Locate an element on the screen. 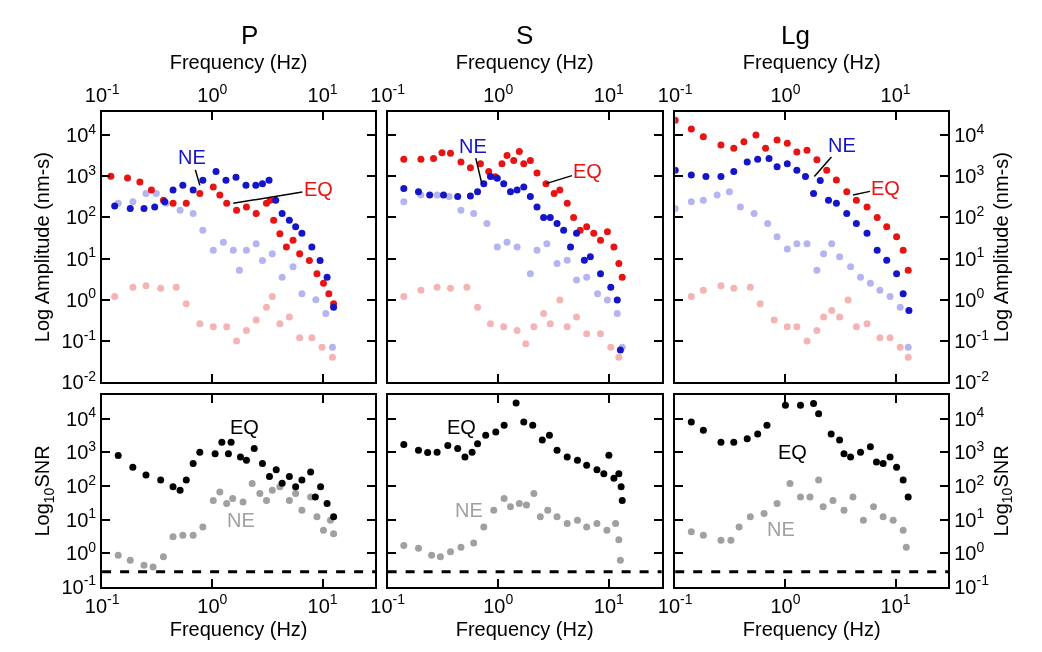 The height and width of the screenshot is (652, 1042). chart-title: P is located at coordinates (250, 35).